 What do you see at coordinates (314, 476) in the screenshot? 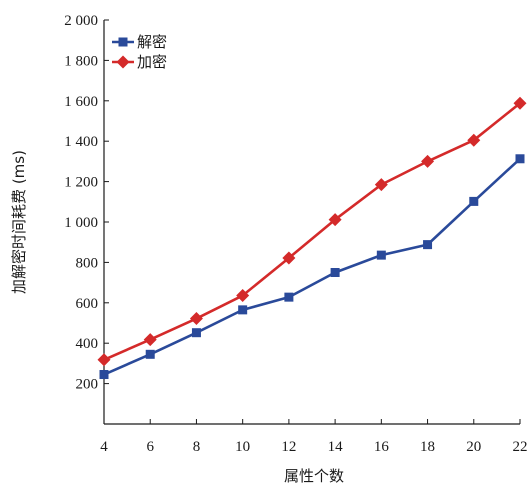
I see `x-axis-title: 属性个数` at bounding box center [314, 476].